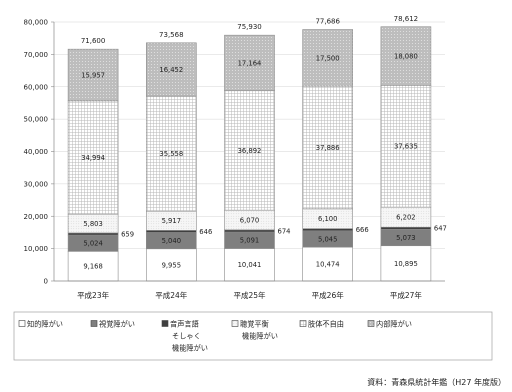  Describe the element at coordinates (36, 184) in the screenshot. I see `y-tick-label: 30,000` at that location.